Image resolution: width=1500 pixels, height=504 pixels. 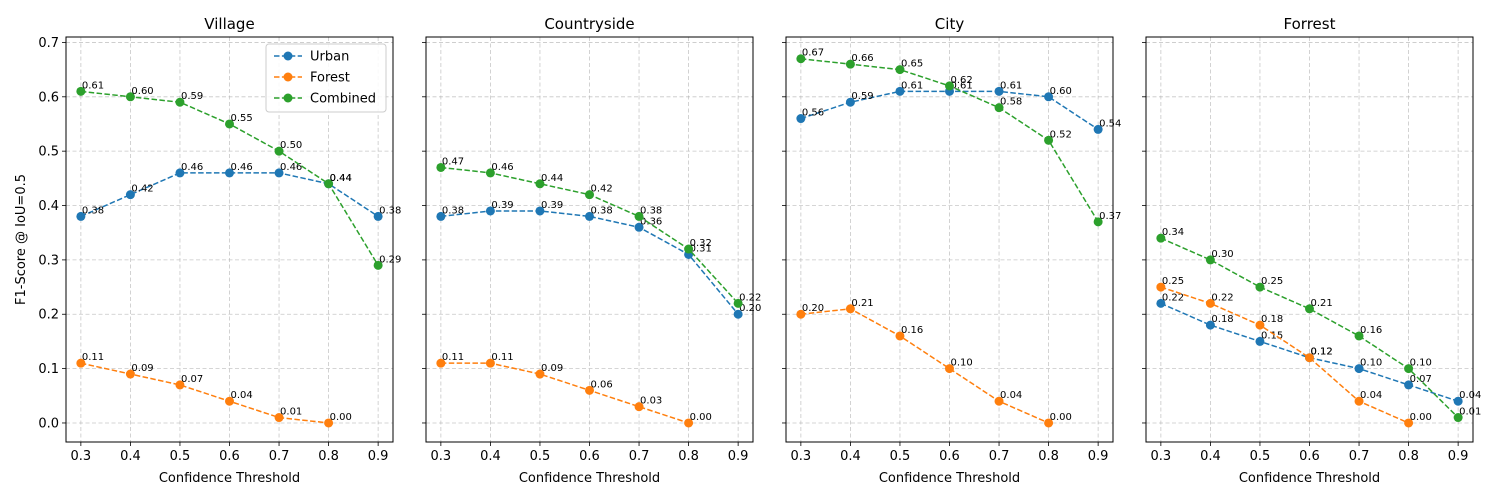 I want to click on x-tick-label: 0.6, so click(x=949, y=456).